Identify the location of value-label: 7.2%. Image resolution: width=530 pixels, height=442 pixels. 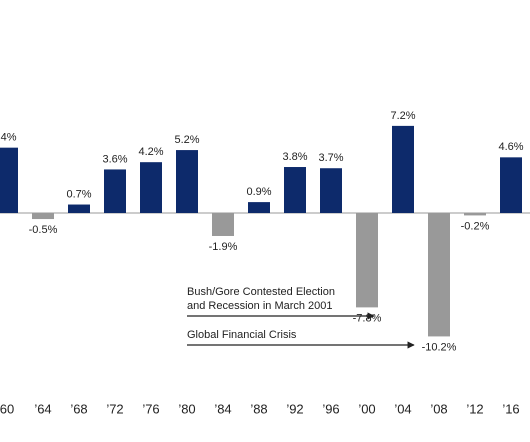
(402, 116).